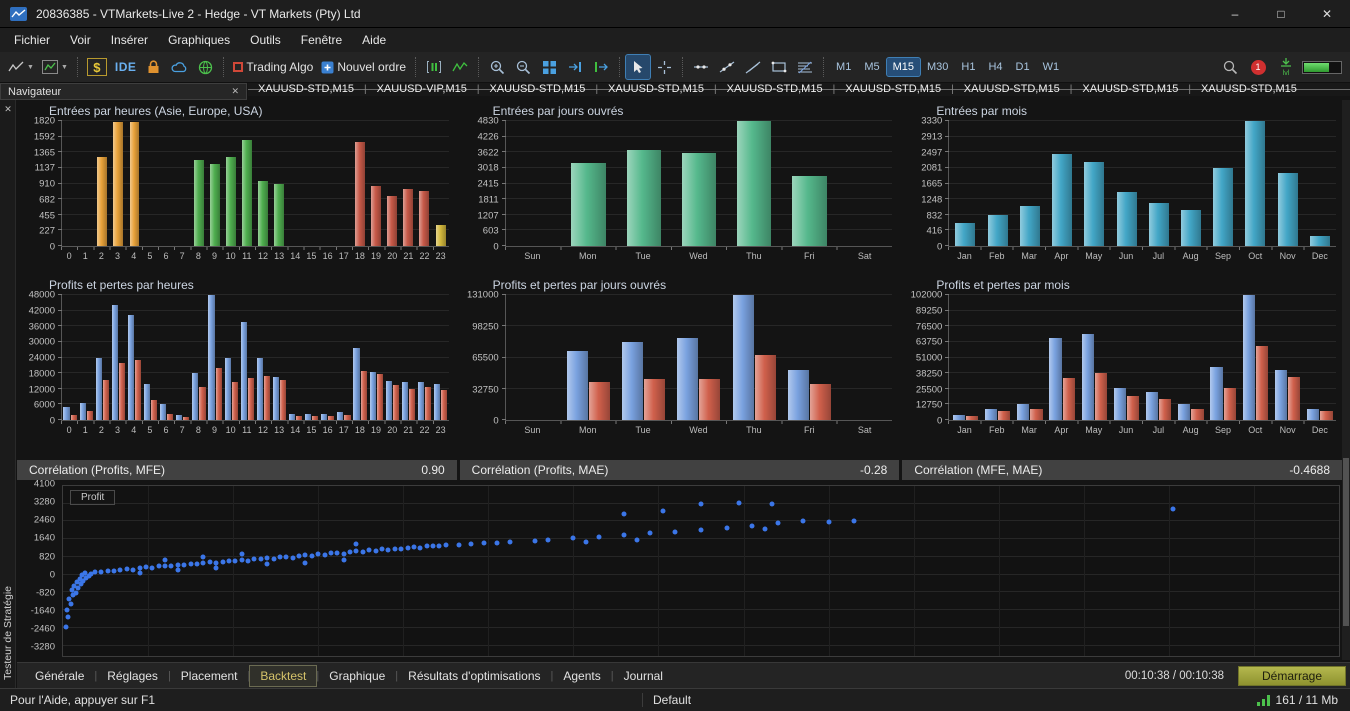 This screenshot has width=1350, height=711. What do you see at coordinates (643, 675) in the screenshot?
I see `tester-tab-journal: Journal` at bounding box center [643, 675].